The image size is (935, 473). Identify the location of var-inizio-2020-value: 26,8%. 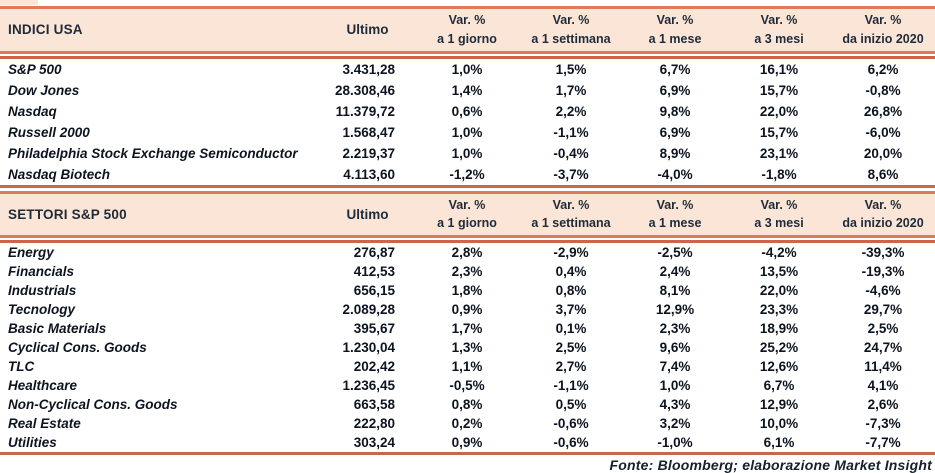
(883, 111).